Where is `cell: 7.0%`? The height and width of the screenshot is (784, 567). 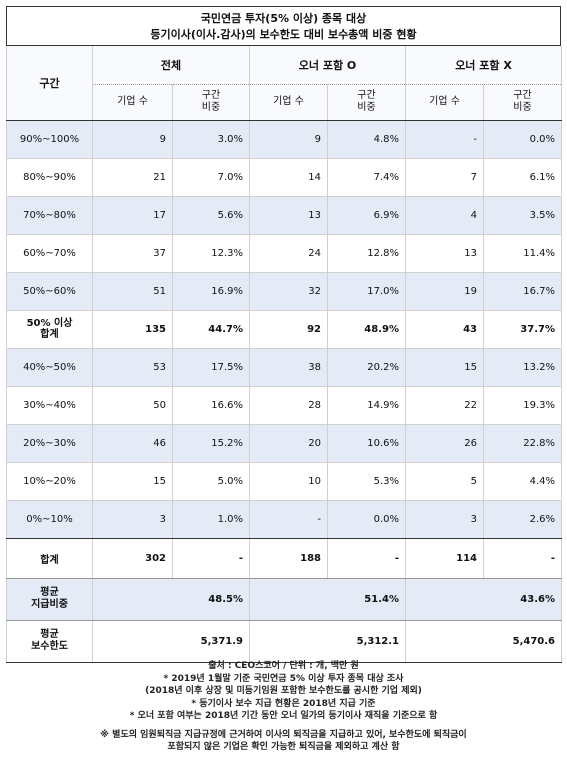 cell: 7.0% is located at coordinates (211, 177).